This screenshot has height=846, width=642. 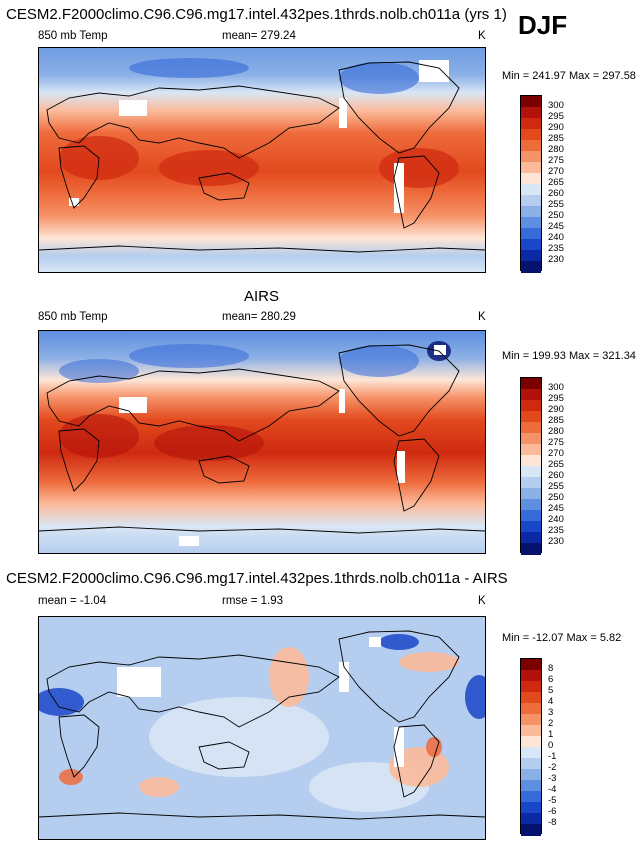 What do you see at coordinates (556, 116) in the screenshot?
I see `colorbar-label: 295` at bounding box center [556, 116].